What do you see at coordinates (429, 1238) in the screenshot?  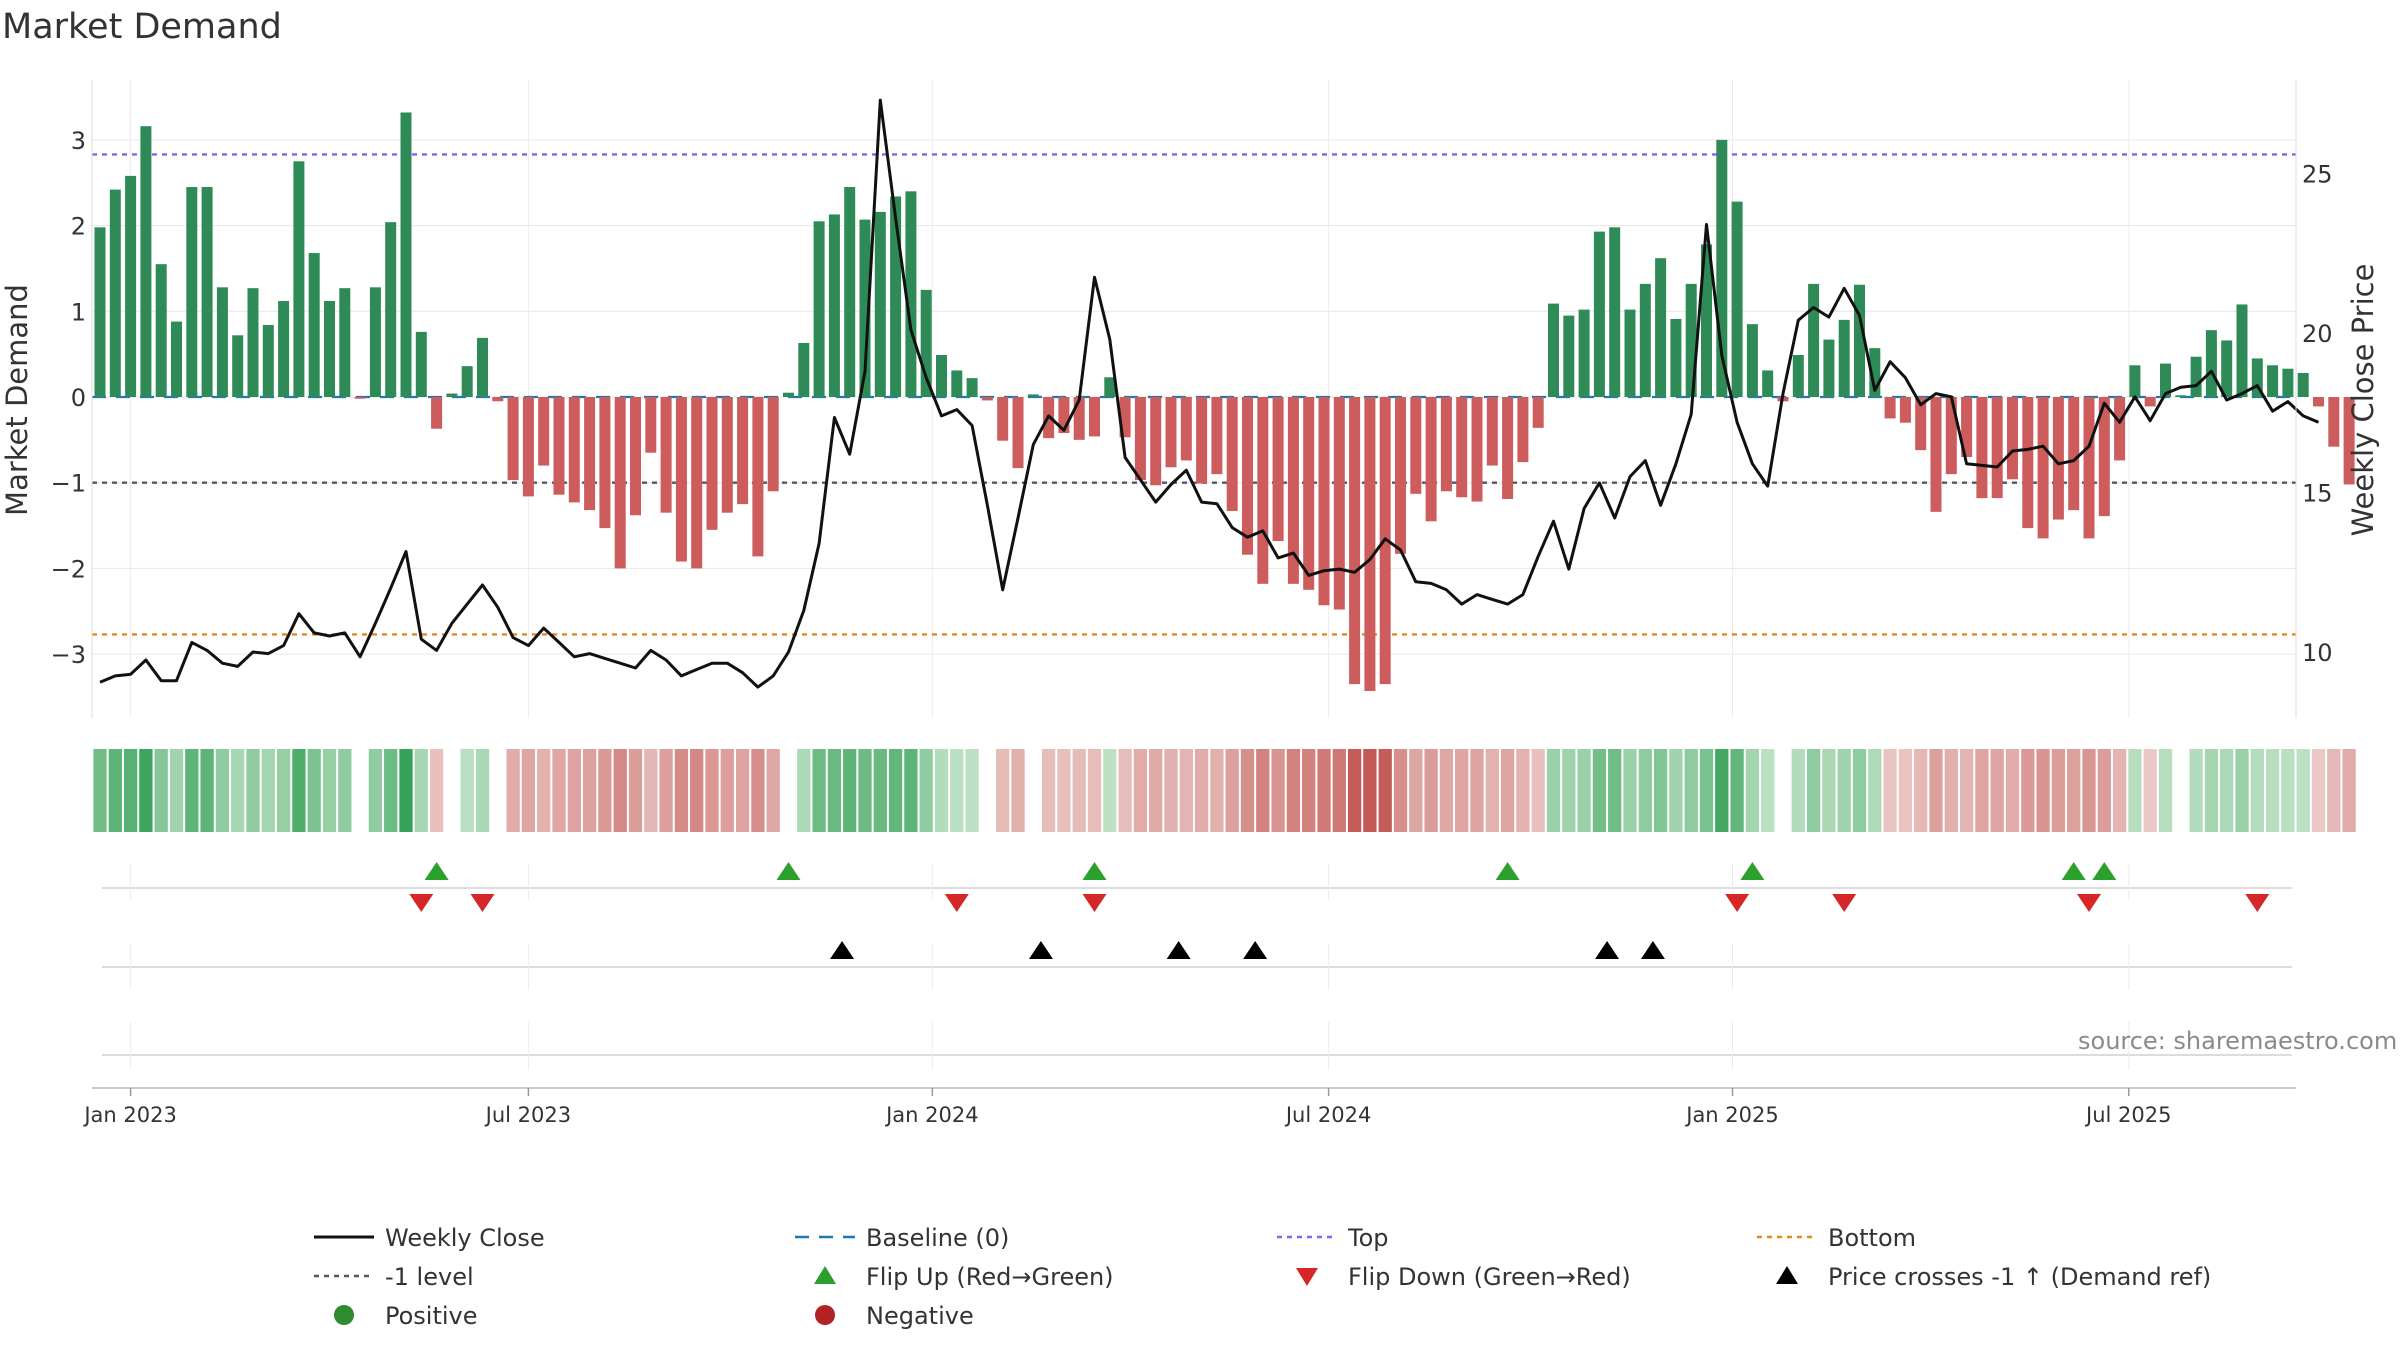 I see `legend-entry-weekly-close: Weekly Close` at bounding box center [429, 1238].